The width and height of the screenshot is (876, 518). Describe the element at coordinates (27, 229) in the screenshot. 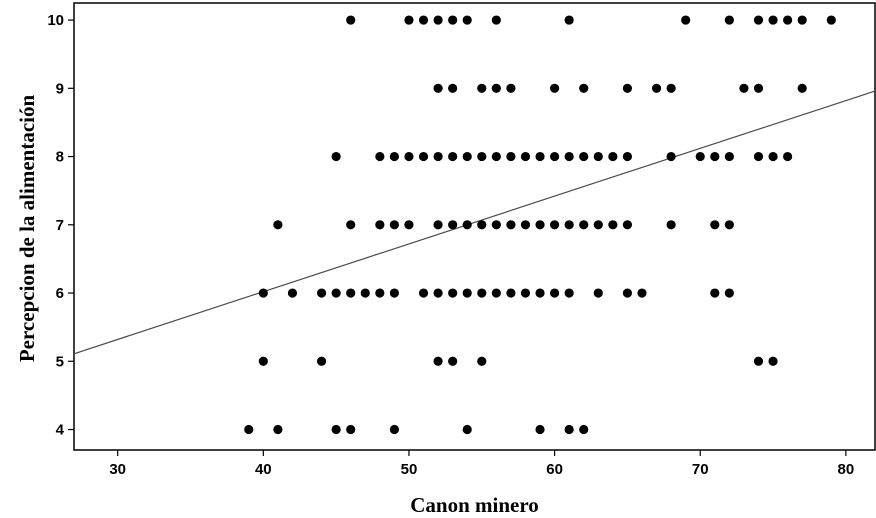

I see `y-axis-title: Percepcion de la alimentación` at that location.